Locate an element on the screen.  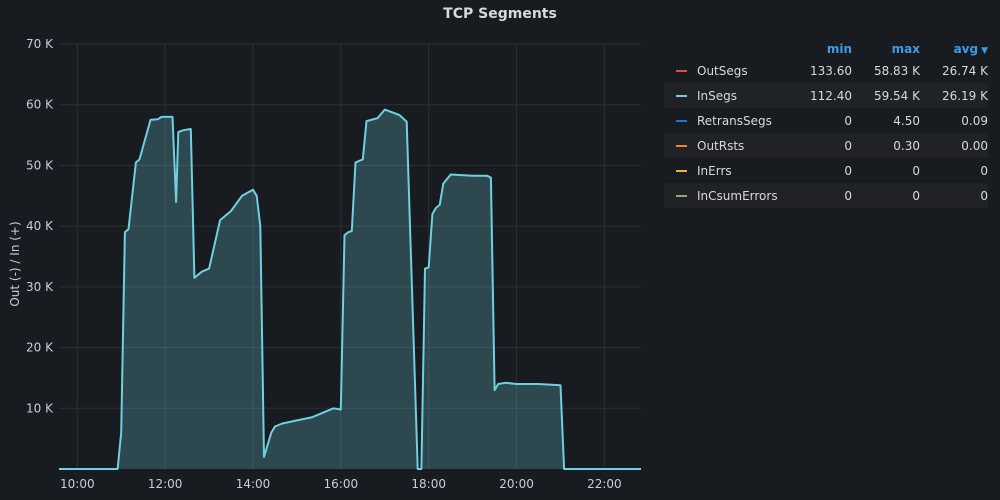
y-tick-label: 30 K is located at coordinates (40, 287).